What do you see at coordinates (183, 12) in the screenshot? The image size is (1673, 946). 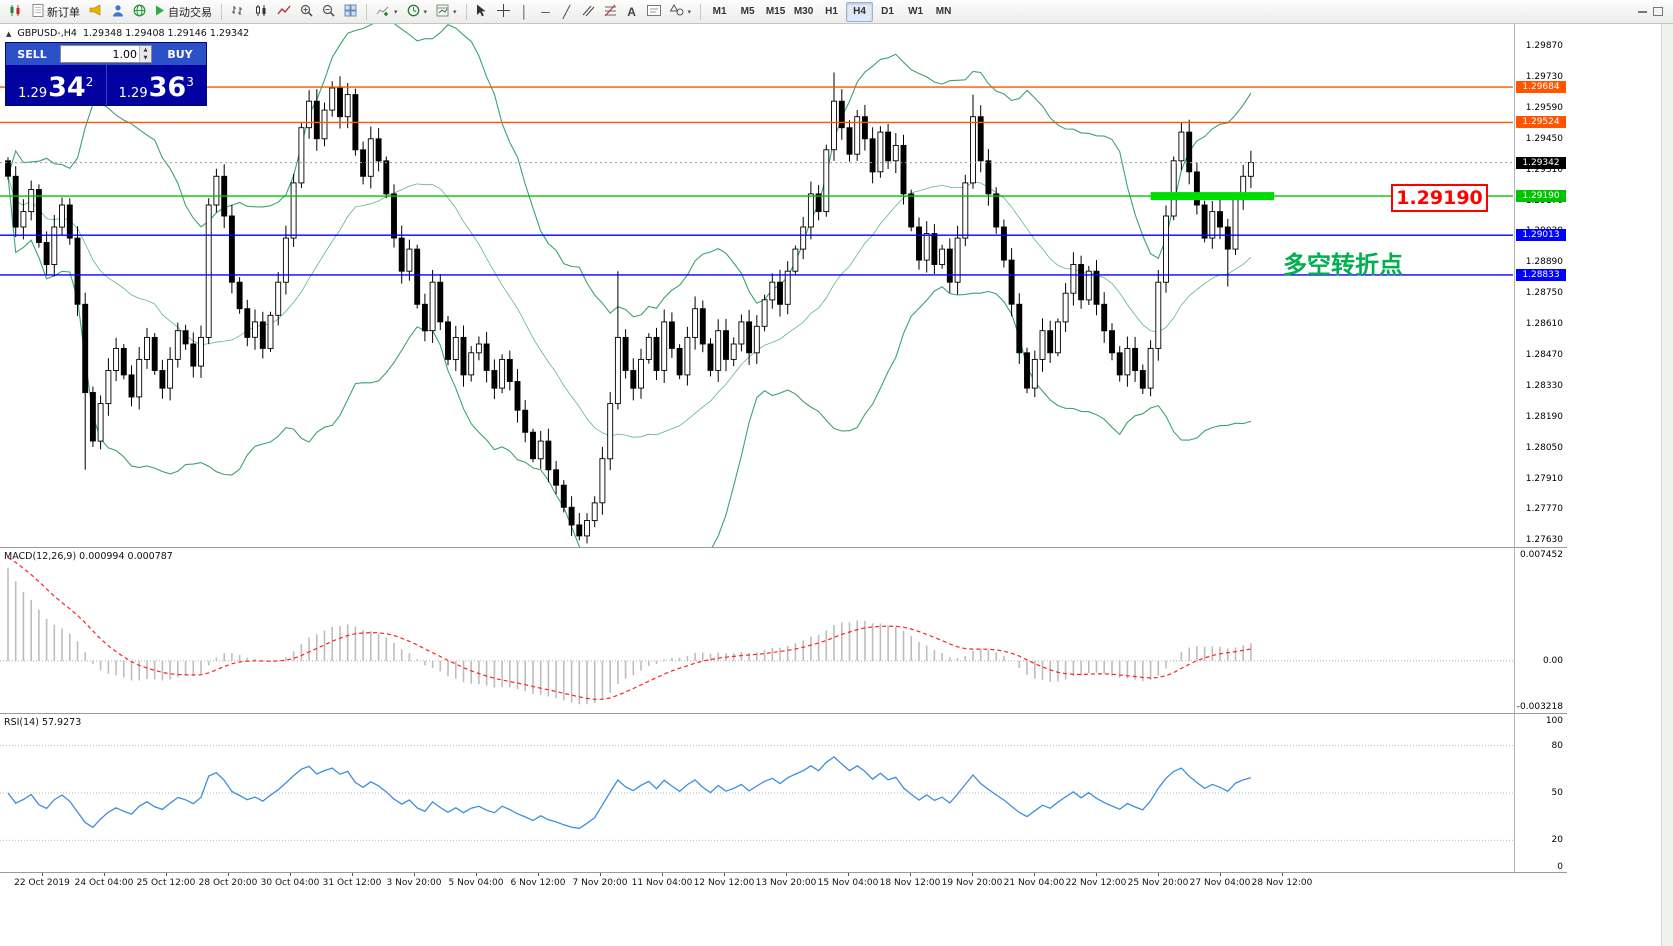 I see `auto-trading-button: 自动交易` at bounding box center [183, 12].